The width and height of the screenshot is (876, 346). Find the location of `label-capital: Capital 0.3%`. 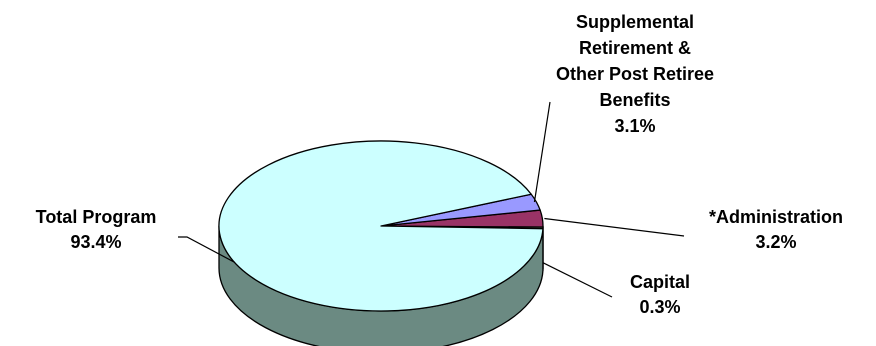

label-capital: Capital 0.3% is located at coordinates (660, 295).